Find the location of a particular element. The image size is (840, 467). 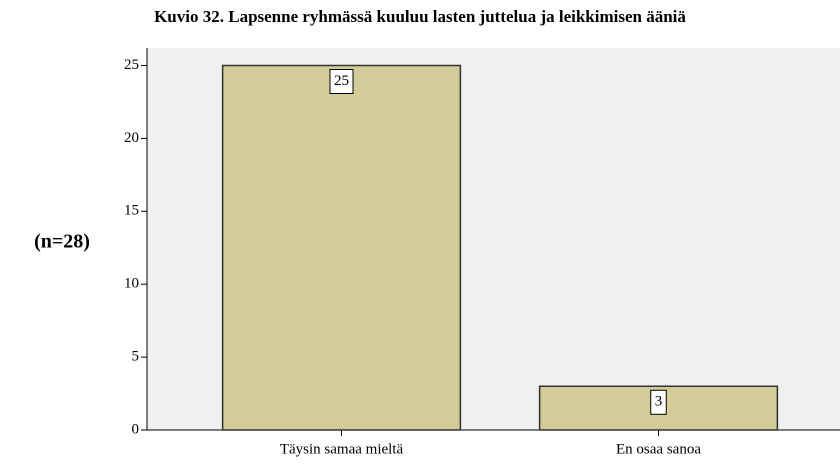

y-tick-label: 25 is located at coordinates (131, 65).